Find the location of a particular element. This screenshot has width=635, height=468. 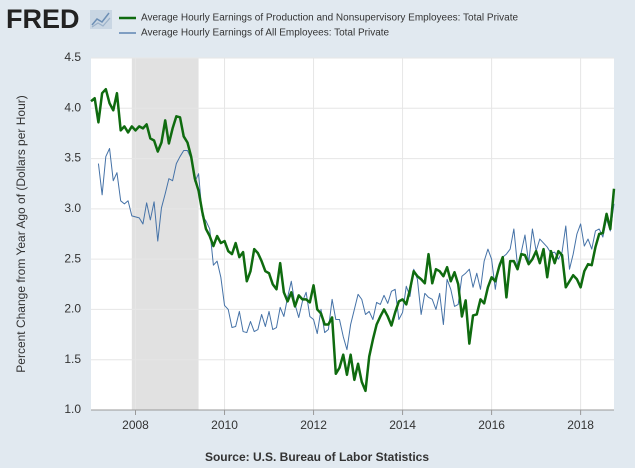

y-tick-label: 1.5 is located at coordinates (72, 359).